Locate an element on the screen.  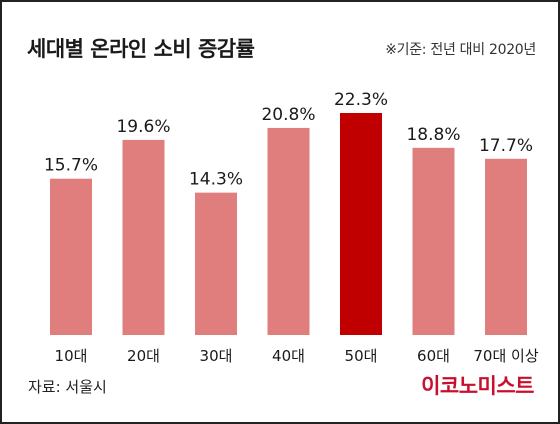
bar-60대 is located at coordinates (433, 241).